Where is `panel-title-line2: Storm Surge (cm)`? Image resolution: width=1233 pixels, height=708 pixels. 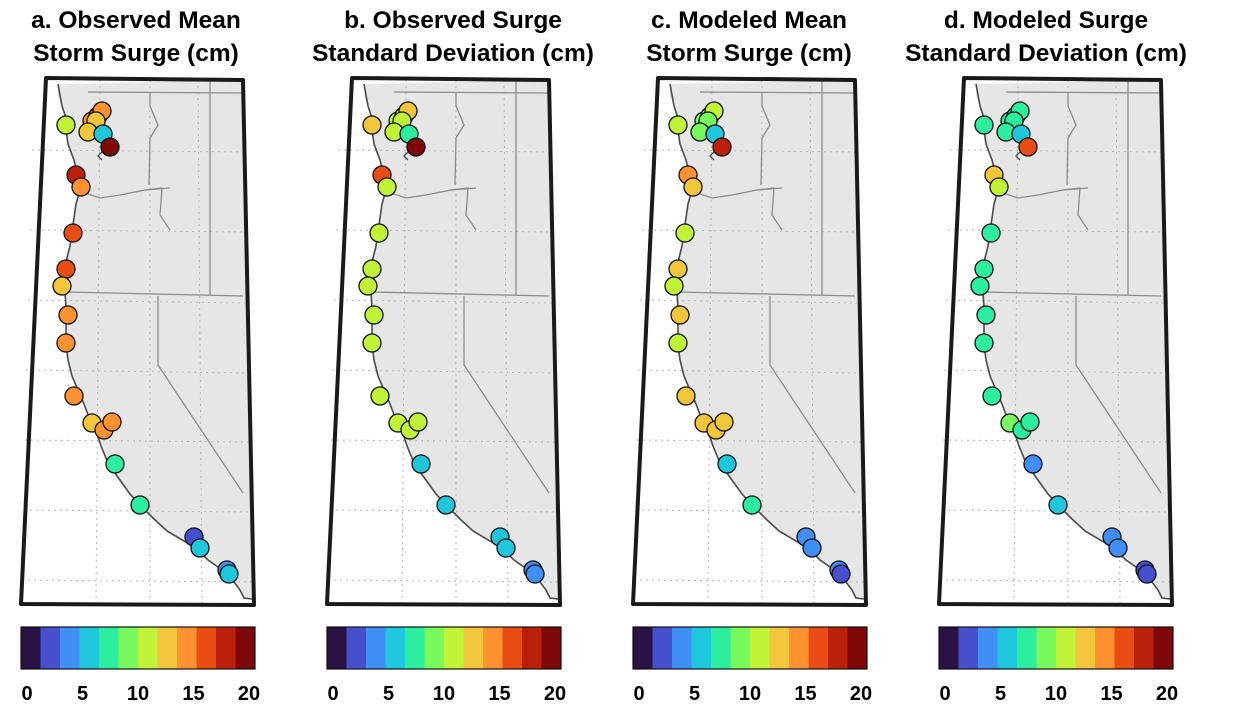 panel-title-line2: Storm Surge (cm) is located at coordinates (136, 53).